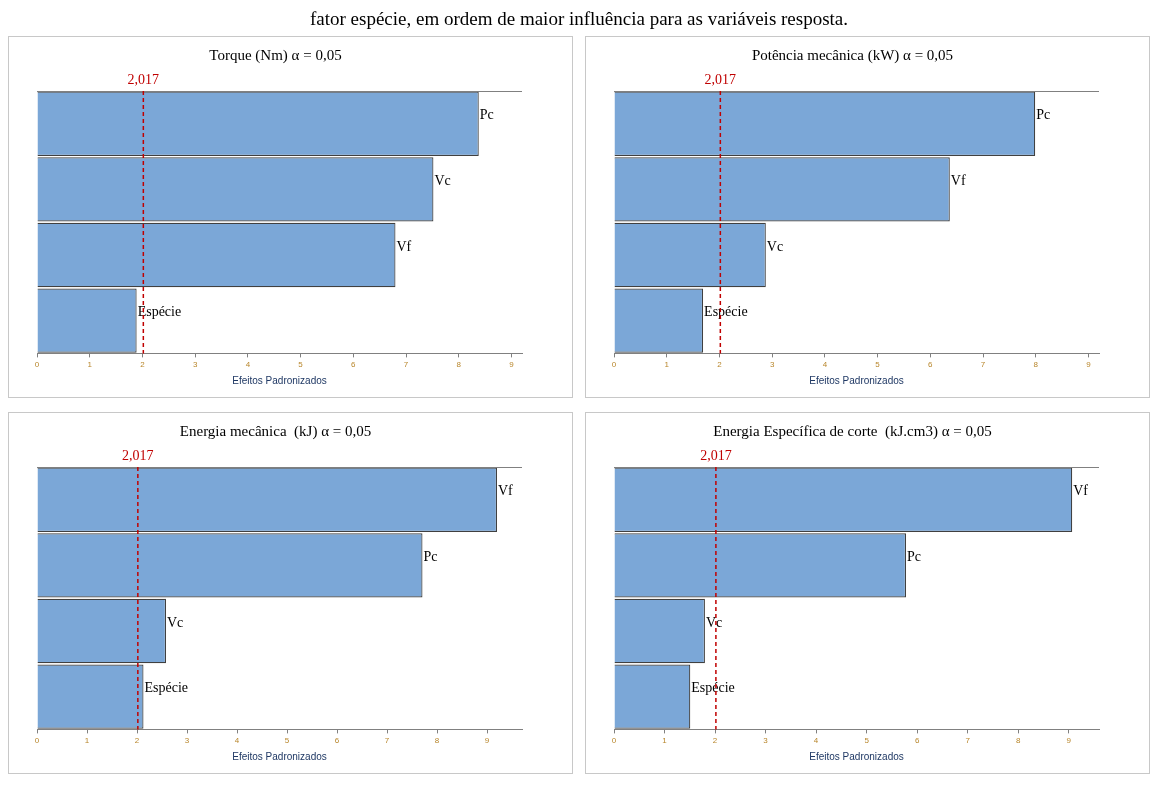 This screenshot has height=793, width=1158. What do you see at coordinates (852, 431) in the screenshot?
I see `chart-title: Energia Específica de corte (kJ.cm3) α = 0,05` at bounding box center [852, 431].